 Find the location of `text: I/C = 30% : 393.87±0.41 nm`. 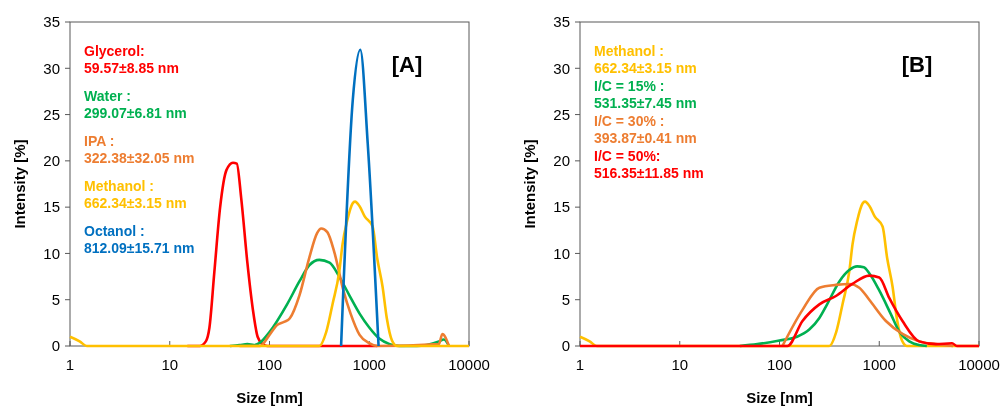

text: I/C = 30% : 393.87±0.41 nm is located at coordinates (645, 129).